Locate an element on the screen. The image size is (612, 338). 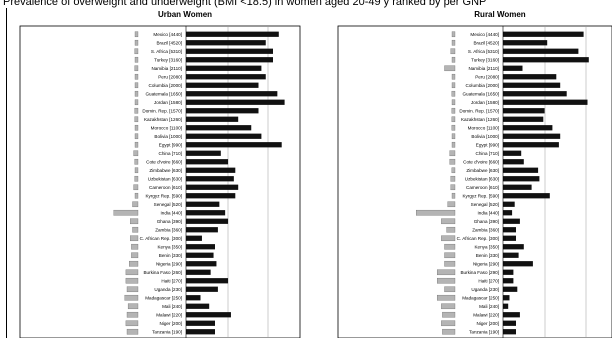
rural-category-label: Mexico [4440] is located at coordinates (484, 34).